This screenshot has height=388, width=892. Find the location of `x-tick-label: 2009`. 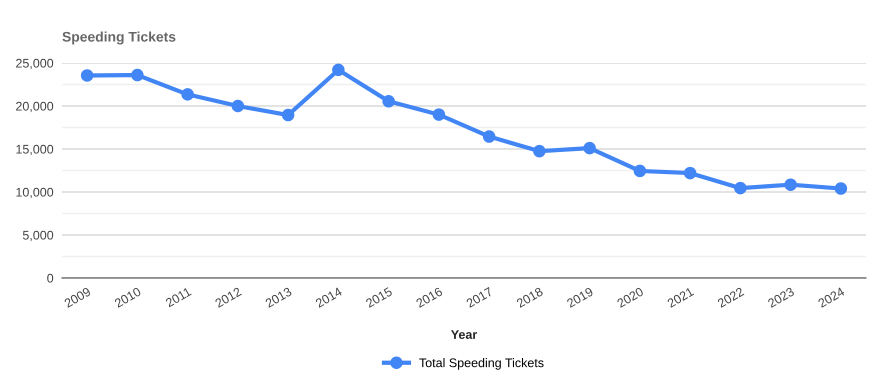

x-tick-label: 2009 is located at coordinates (78, 297).